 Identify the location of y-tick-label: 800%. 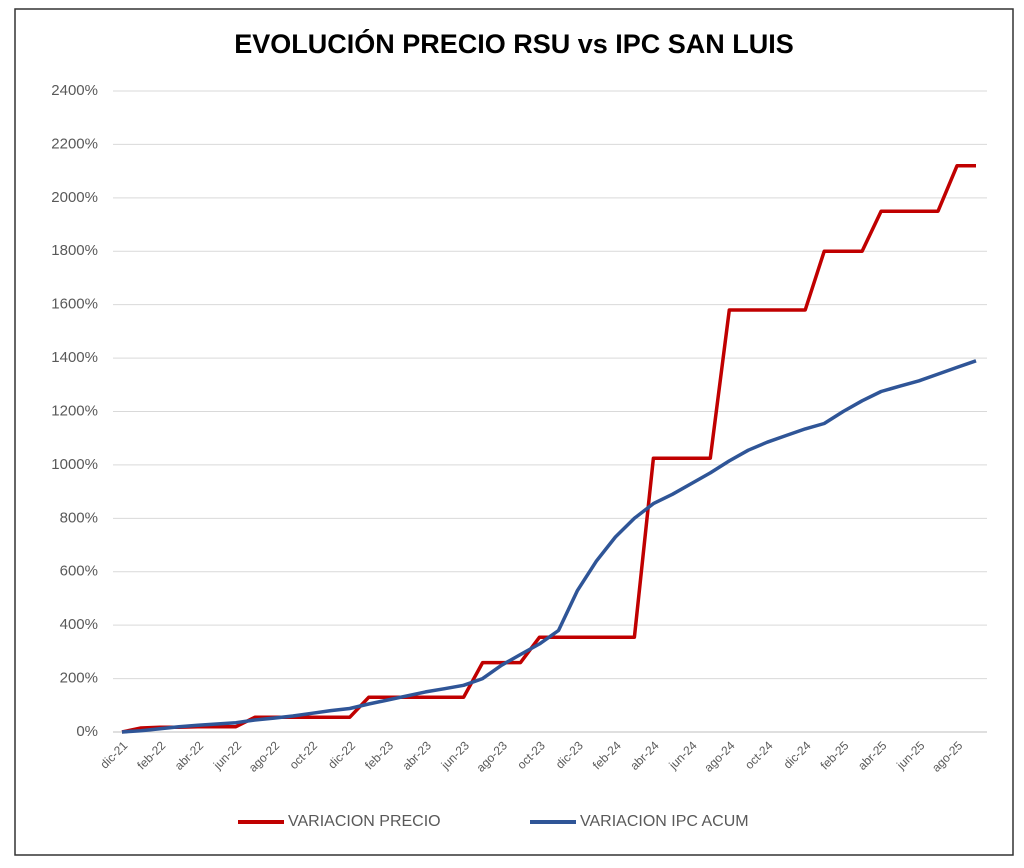
(79, 517).